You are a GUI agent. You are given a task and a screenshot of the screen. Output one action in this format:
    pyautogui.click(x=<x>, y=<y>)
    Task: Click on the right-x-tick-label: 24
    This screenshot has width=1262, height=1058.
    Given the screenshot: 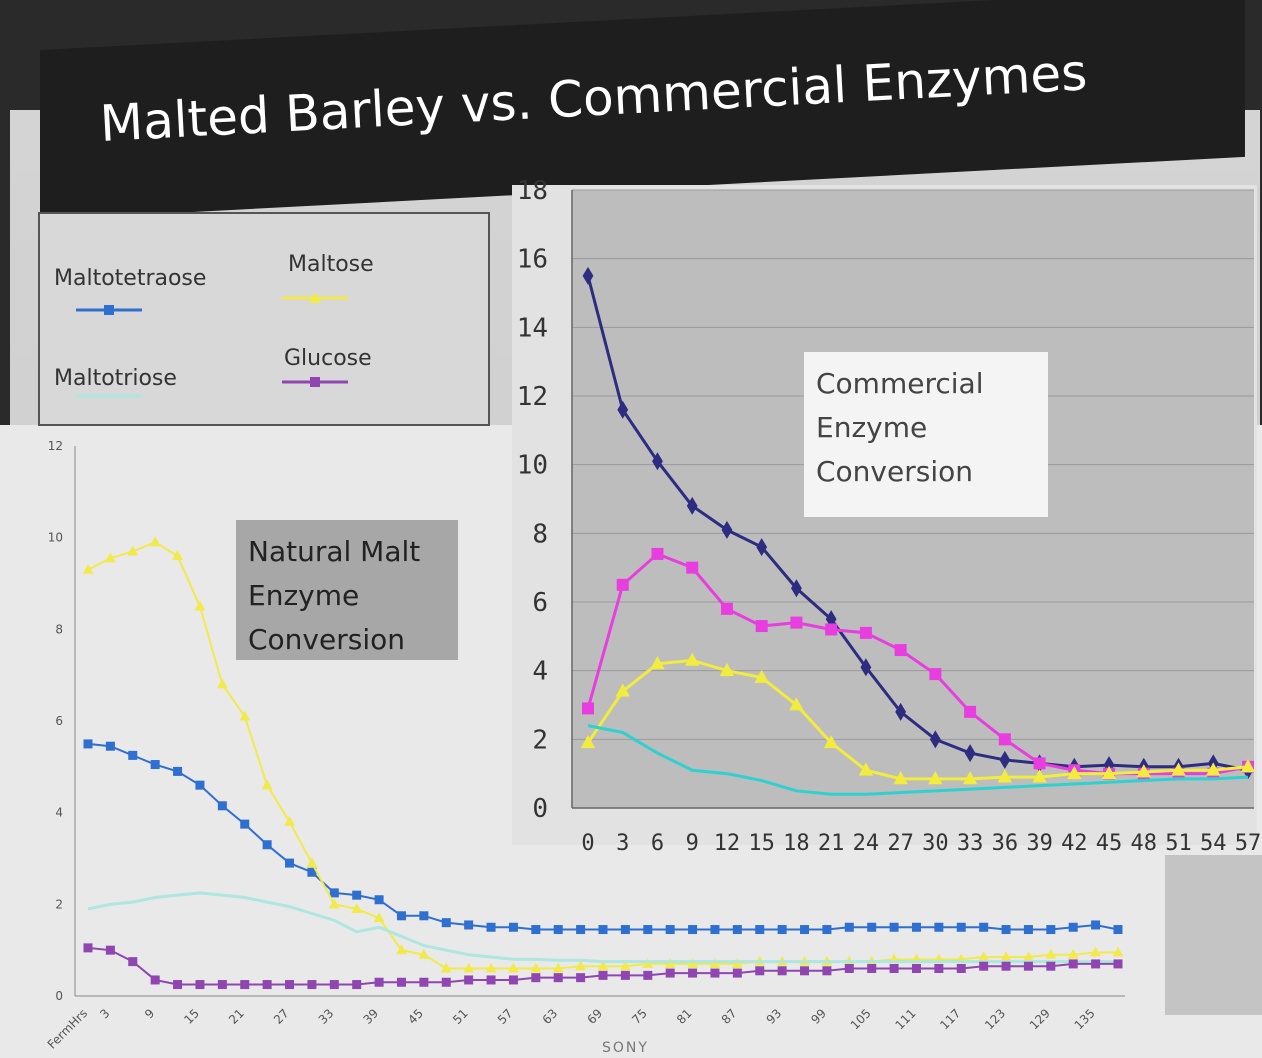 What is the action you would take?
    pyautogui.click(x=866, y=843)
    